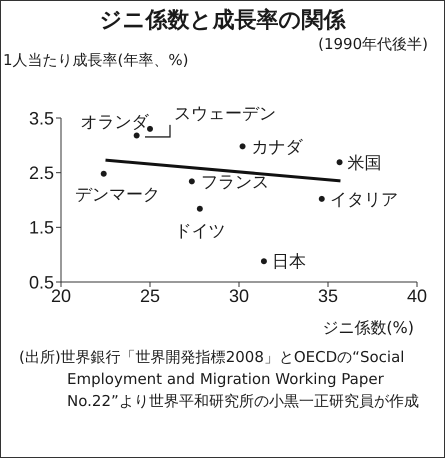 The width and height of the screenshot is (445, 458). Describe the element at coordinates (96, 60) in the screenshot. I see `y-axis-title: 1人当たり成長率(年率、%)` at that location.